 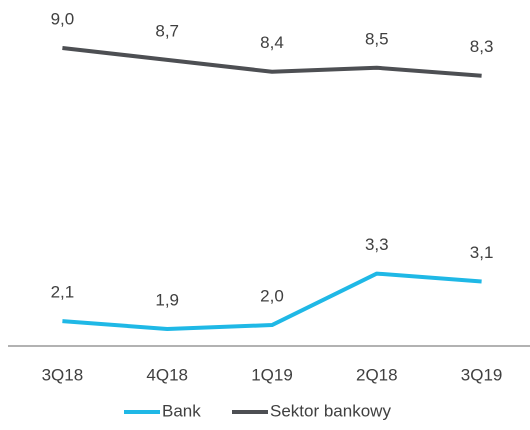 I want to click on data-label: 2,0, so click(x=272, y=296).